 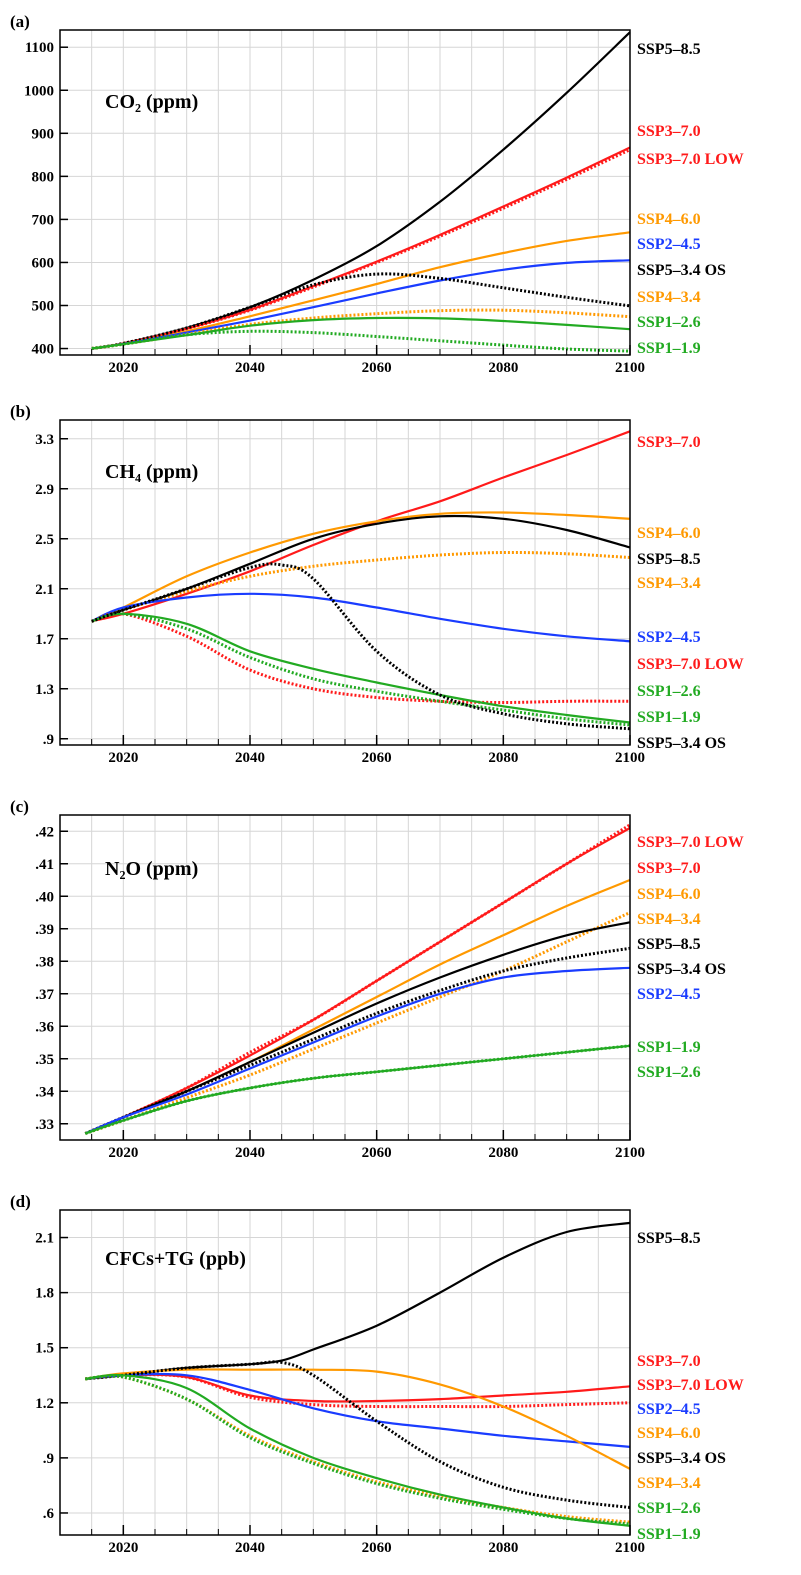 I want to click on y-tick-label: .37, so click(x=44, y=995).